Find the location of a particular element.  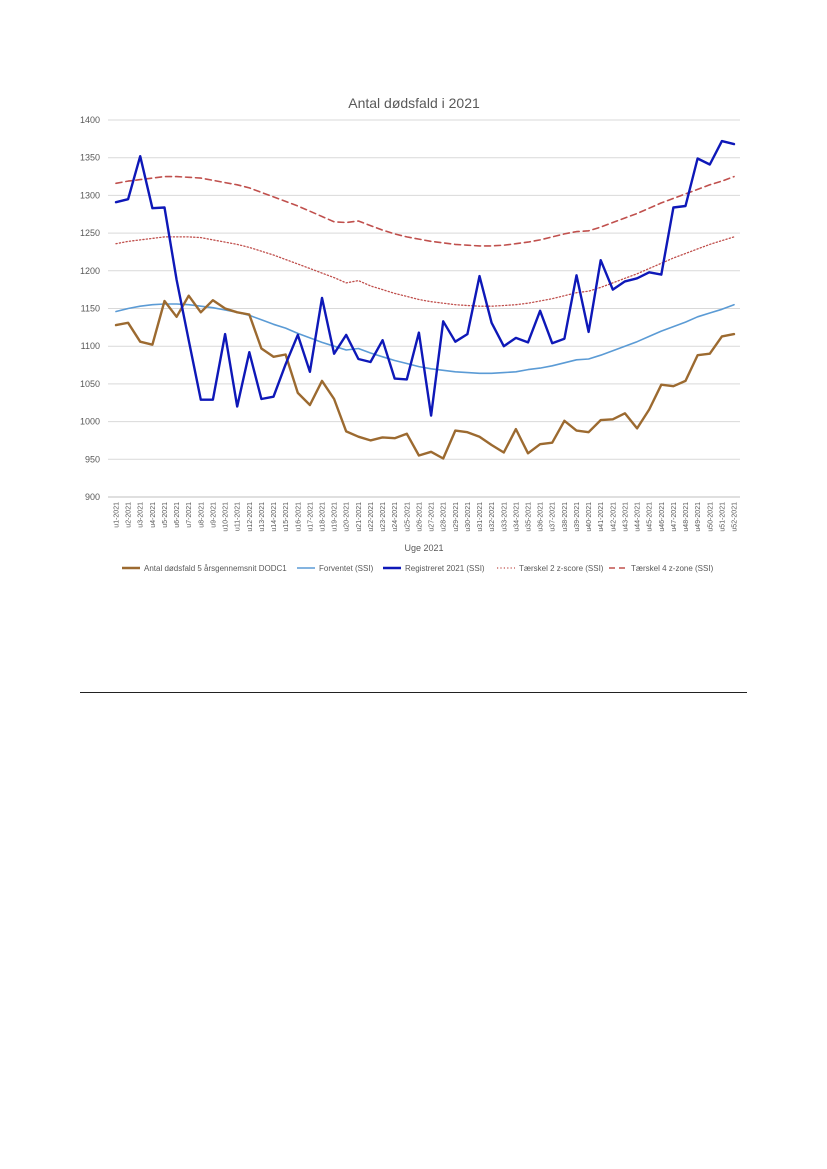

x-tick-label: u10-2021 is located at coordinates (226, 517).